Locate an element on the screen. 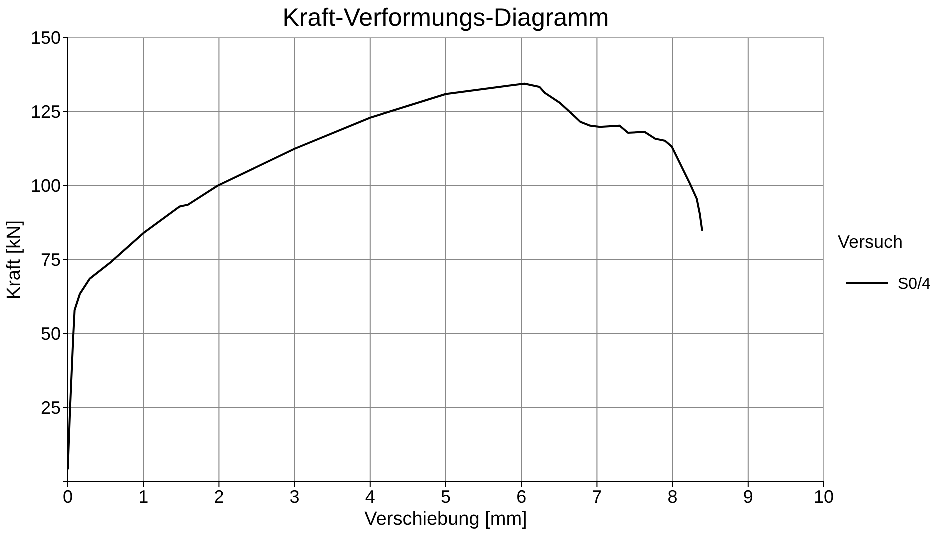  x-tick-label: 8 is located at coordinates (673, 497).